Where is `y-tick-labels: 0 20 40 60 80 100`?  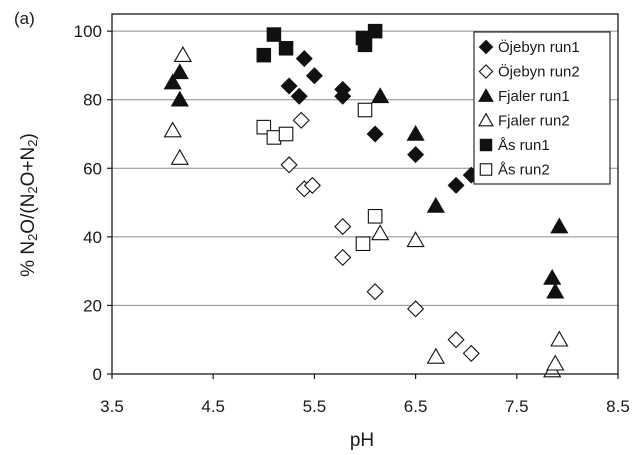 y-tick-labels: 0 20 40 60 80 100 is located at coordinates (88, 203).